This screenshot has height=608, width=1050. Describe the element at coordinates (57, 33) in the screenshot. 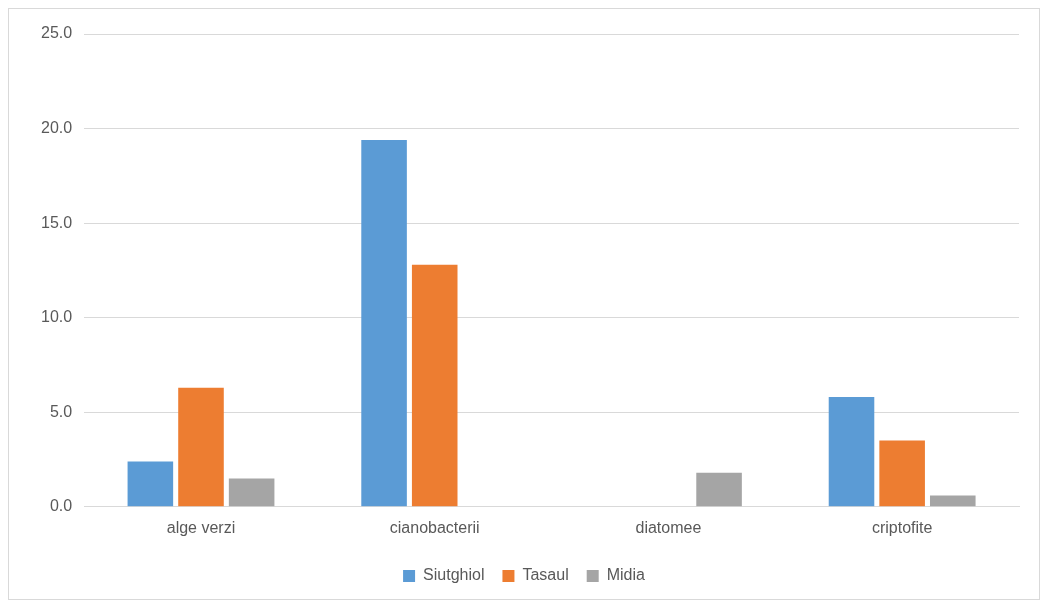

I see `y-tick-label: 25.0` at that location.